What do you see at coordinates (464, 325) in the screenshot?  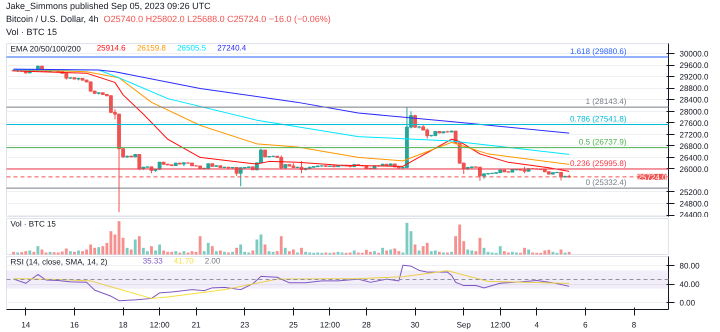 I see `x-tick-label: Sep` at bounding box center [464, 325].